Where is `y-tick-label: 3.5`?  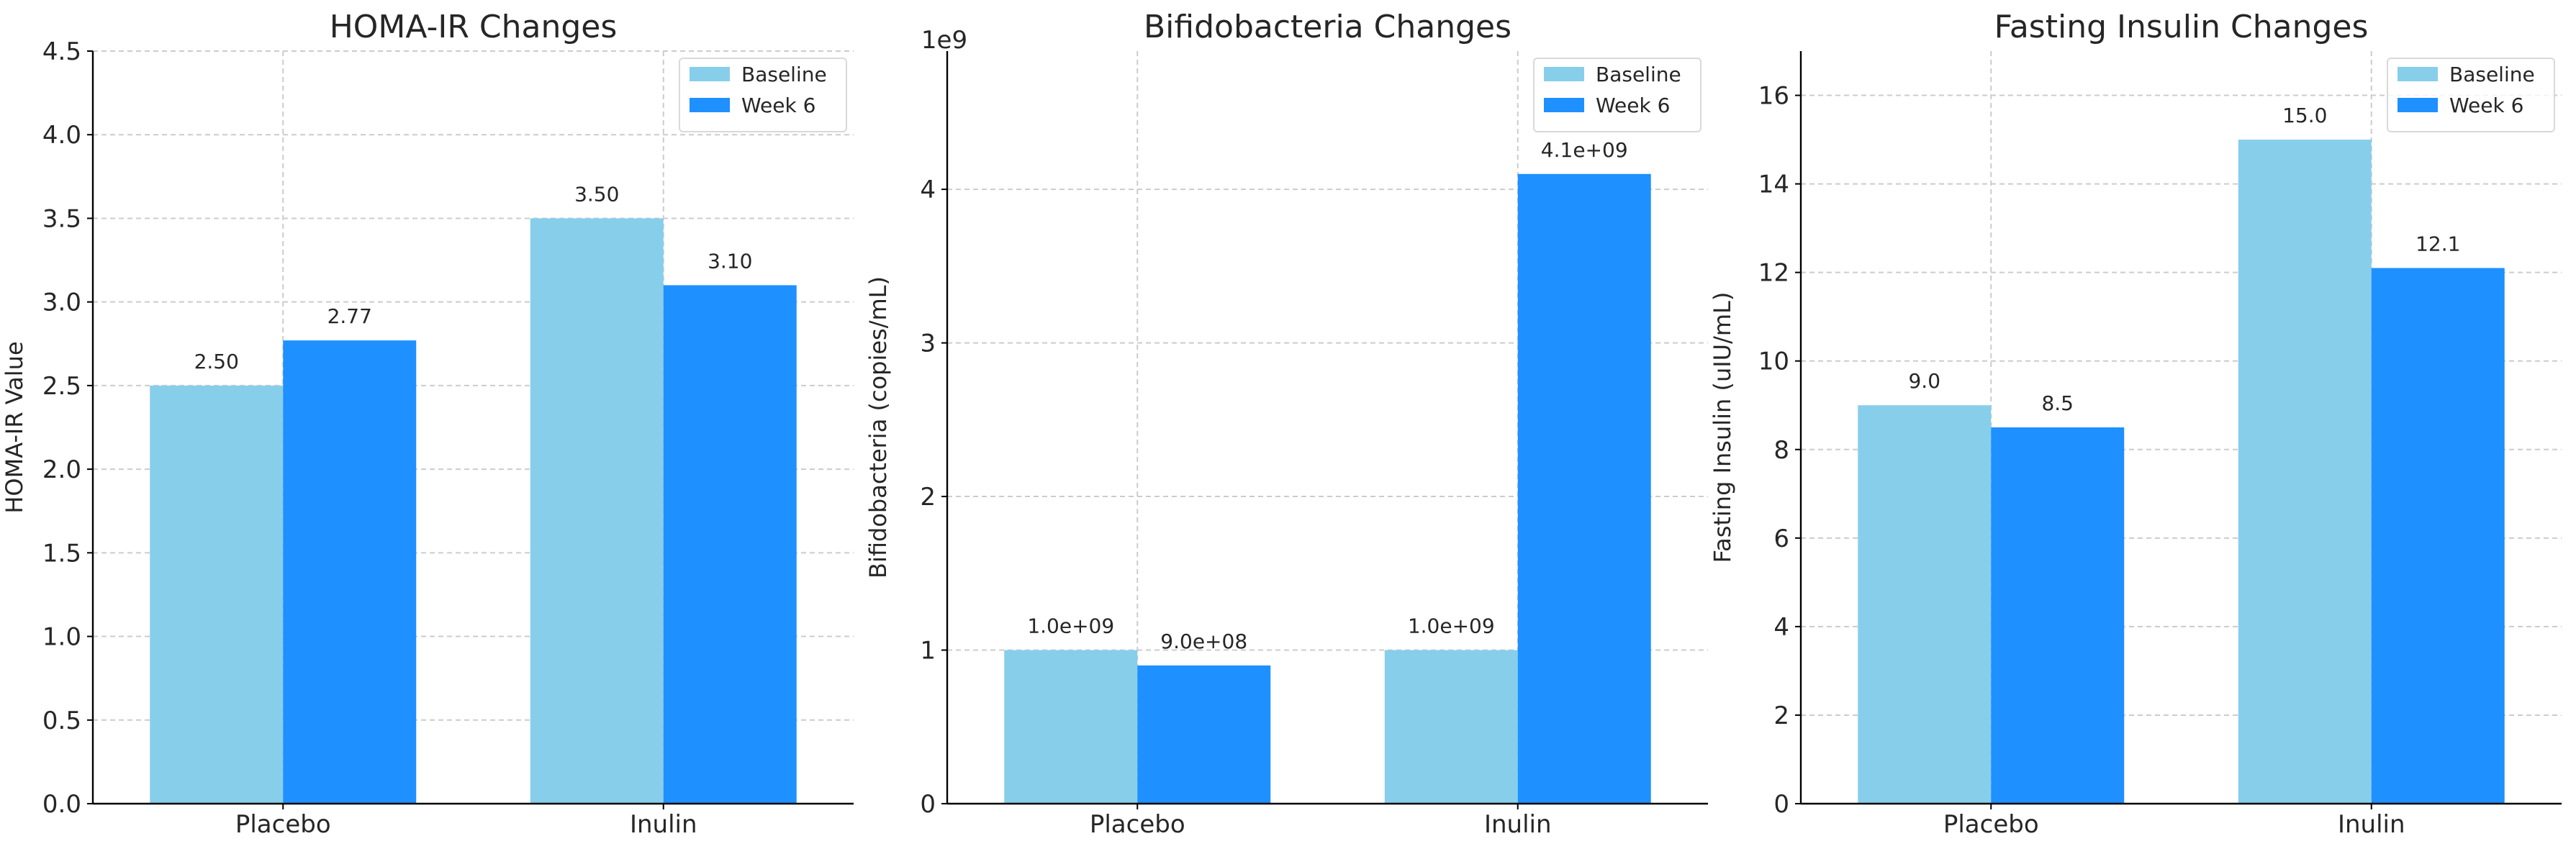 y-tick-label: 3.5 is located at coordinates (62, 219).